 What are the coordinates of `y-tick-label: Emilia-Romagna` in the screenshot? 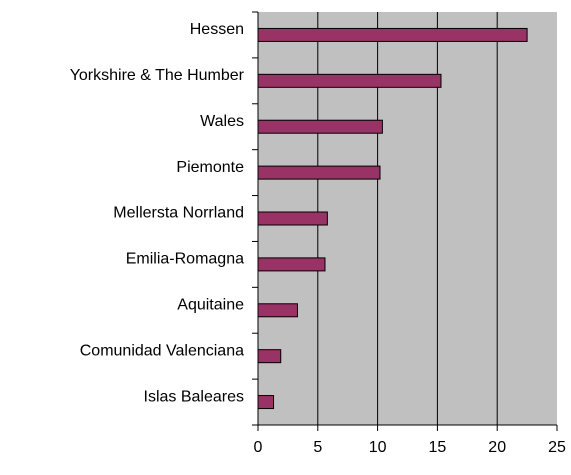 It's located at (185, 259).